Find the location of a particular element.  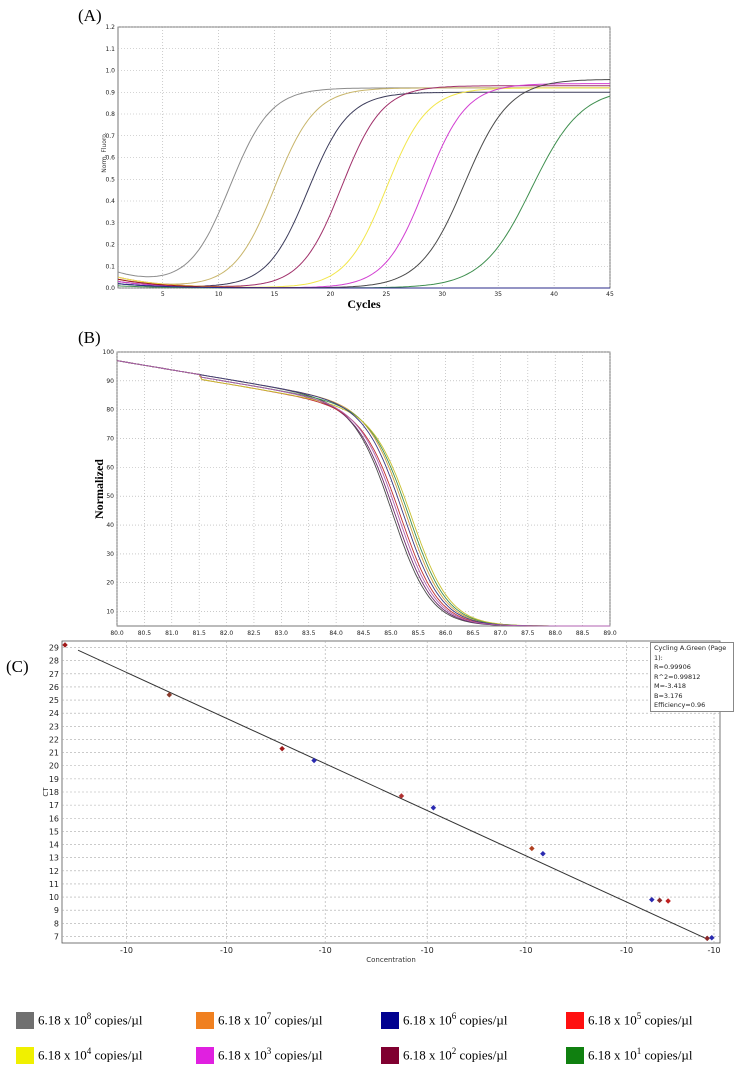

y-axis-title: Norm. Fluoro. is located at coordinates (104, 152).